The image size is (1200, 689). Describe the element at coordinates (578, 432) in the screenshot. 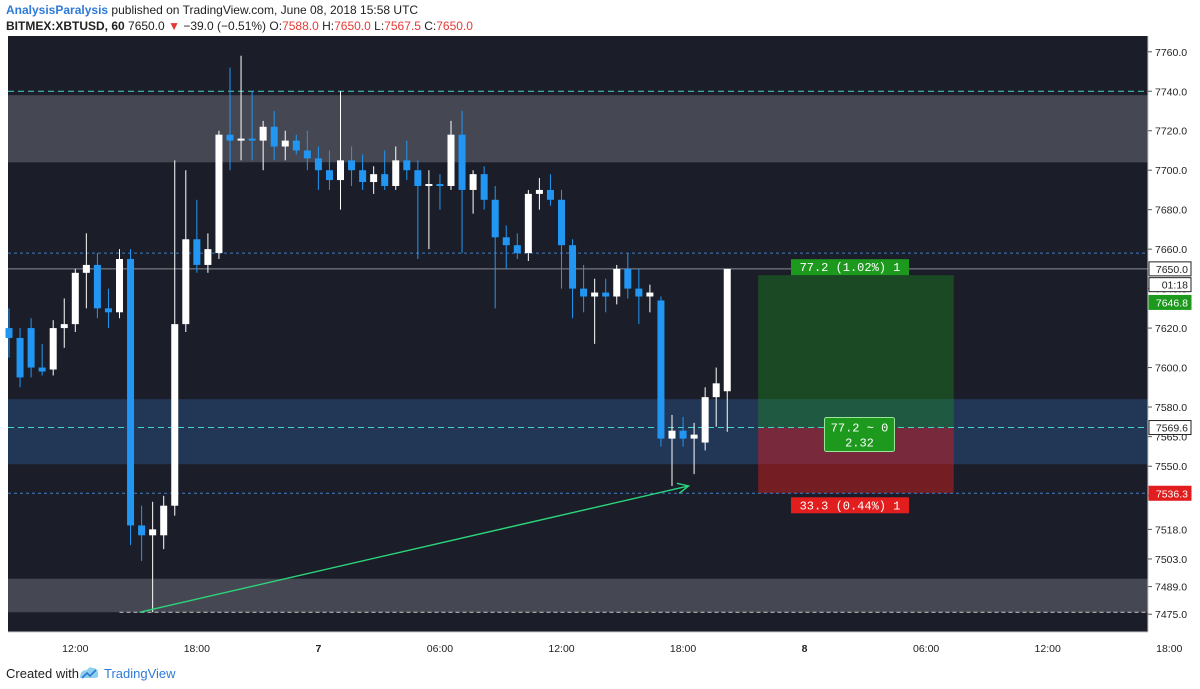

I see `zone-support` at that location.